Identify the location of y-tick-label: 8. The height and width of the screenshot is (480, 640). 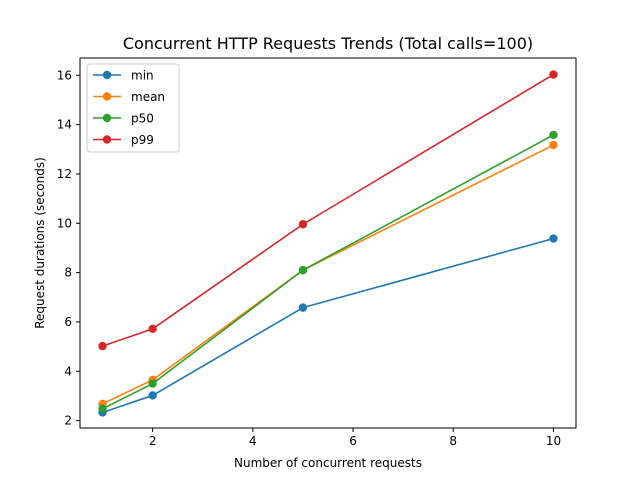
(68, 273).